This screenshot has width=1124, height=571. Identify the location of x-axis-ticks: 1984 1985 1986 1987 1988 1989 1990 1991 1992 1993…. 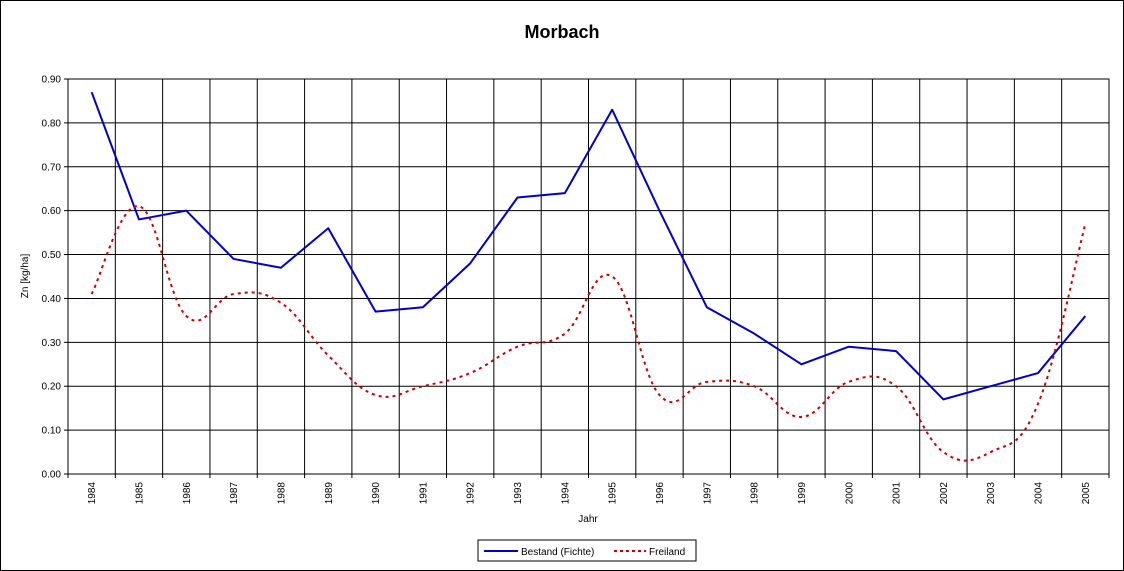
(588, 489).